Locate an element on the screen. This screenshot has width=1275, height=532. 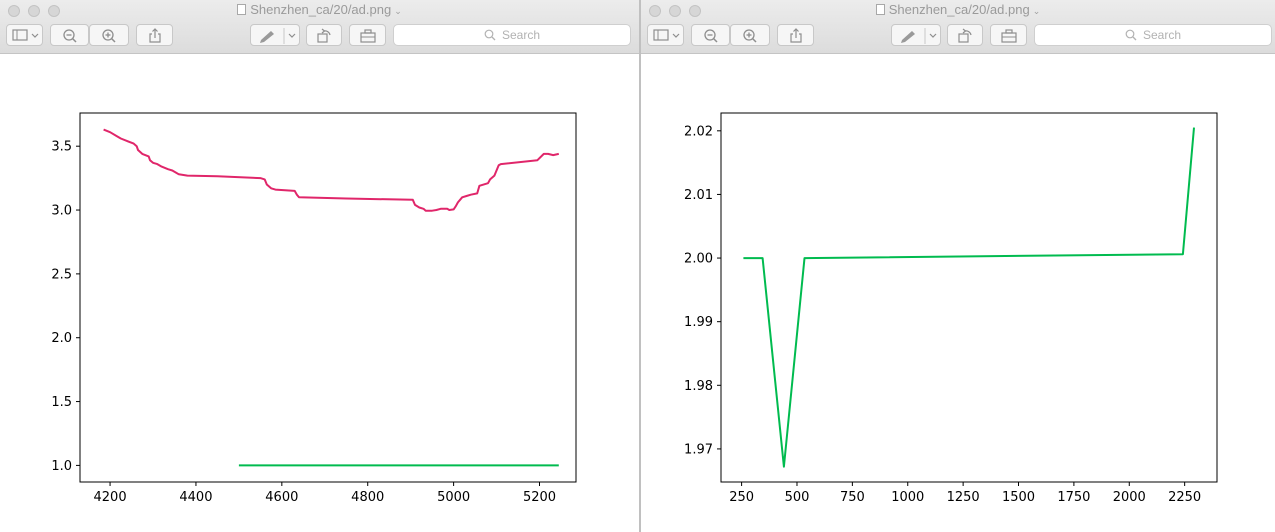
y-tick-label: 2.01 is located at coordinates (698, 195).